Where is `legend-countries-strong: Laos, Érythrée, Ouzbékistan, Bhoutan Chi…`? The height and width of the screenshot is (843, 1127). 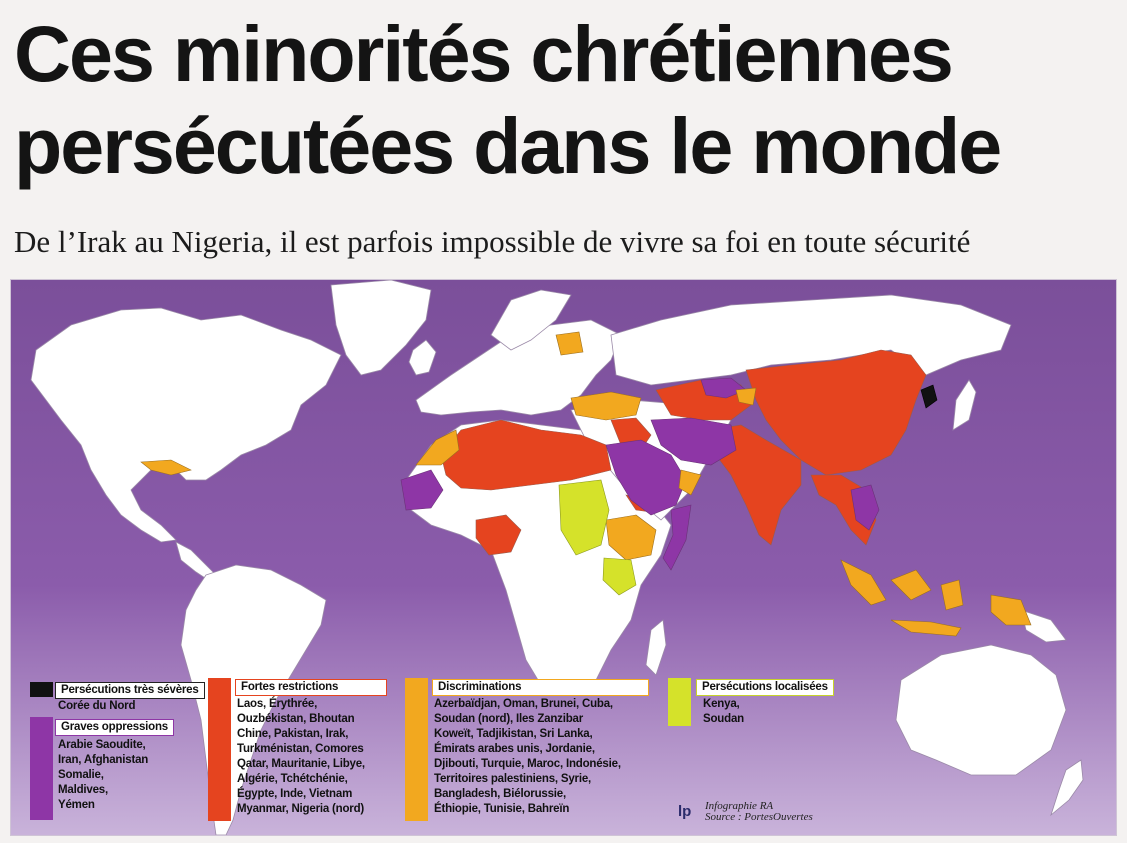
legend-countries-strong: Laos, Érythrée, Ouzbékistan, Bhoutan Chi… is located at coordinates (301, 756).